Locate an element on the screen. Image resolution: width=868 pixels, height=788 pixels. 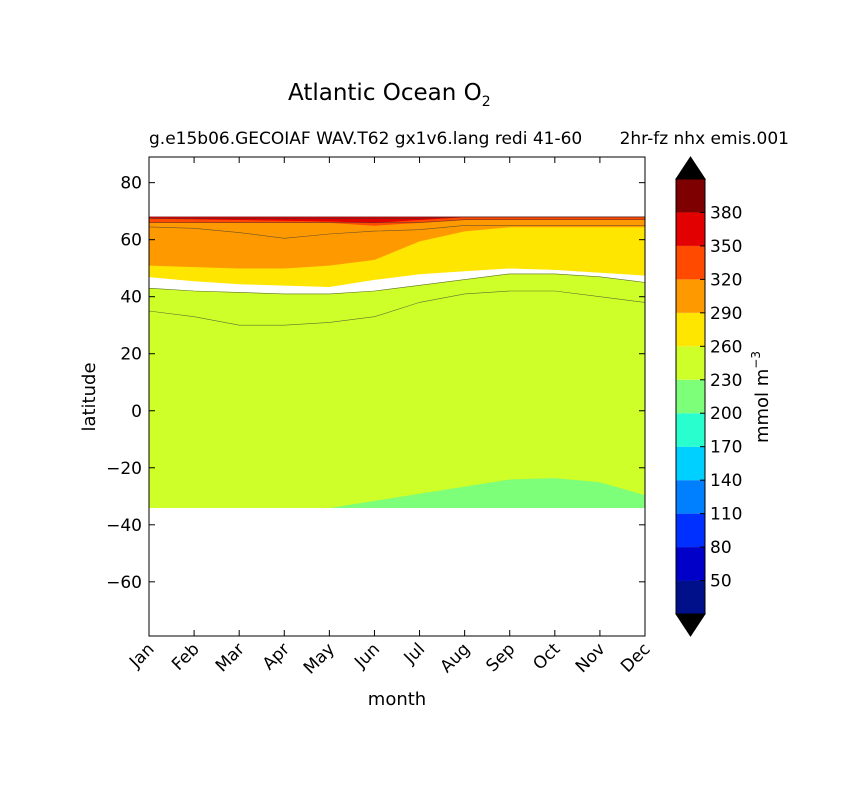
colorbar-tick-label: 230 is located at coordinates (726, 381).